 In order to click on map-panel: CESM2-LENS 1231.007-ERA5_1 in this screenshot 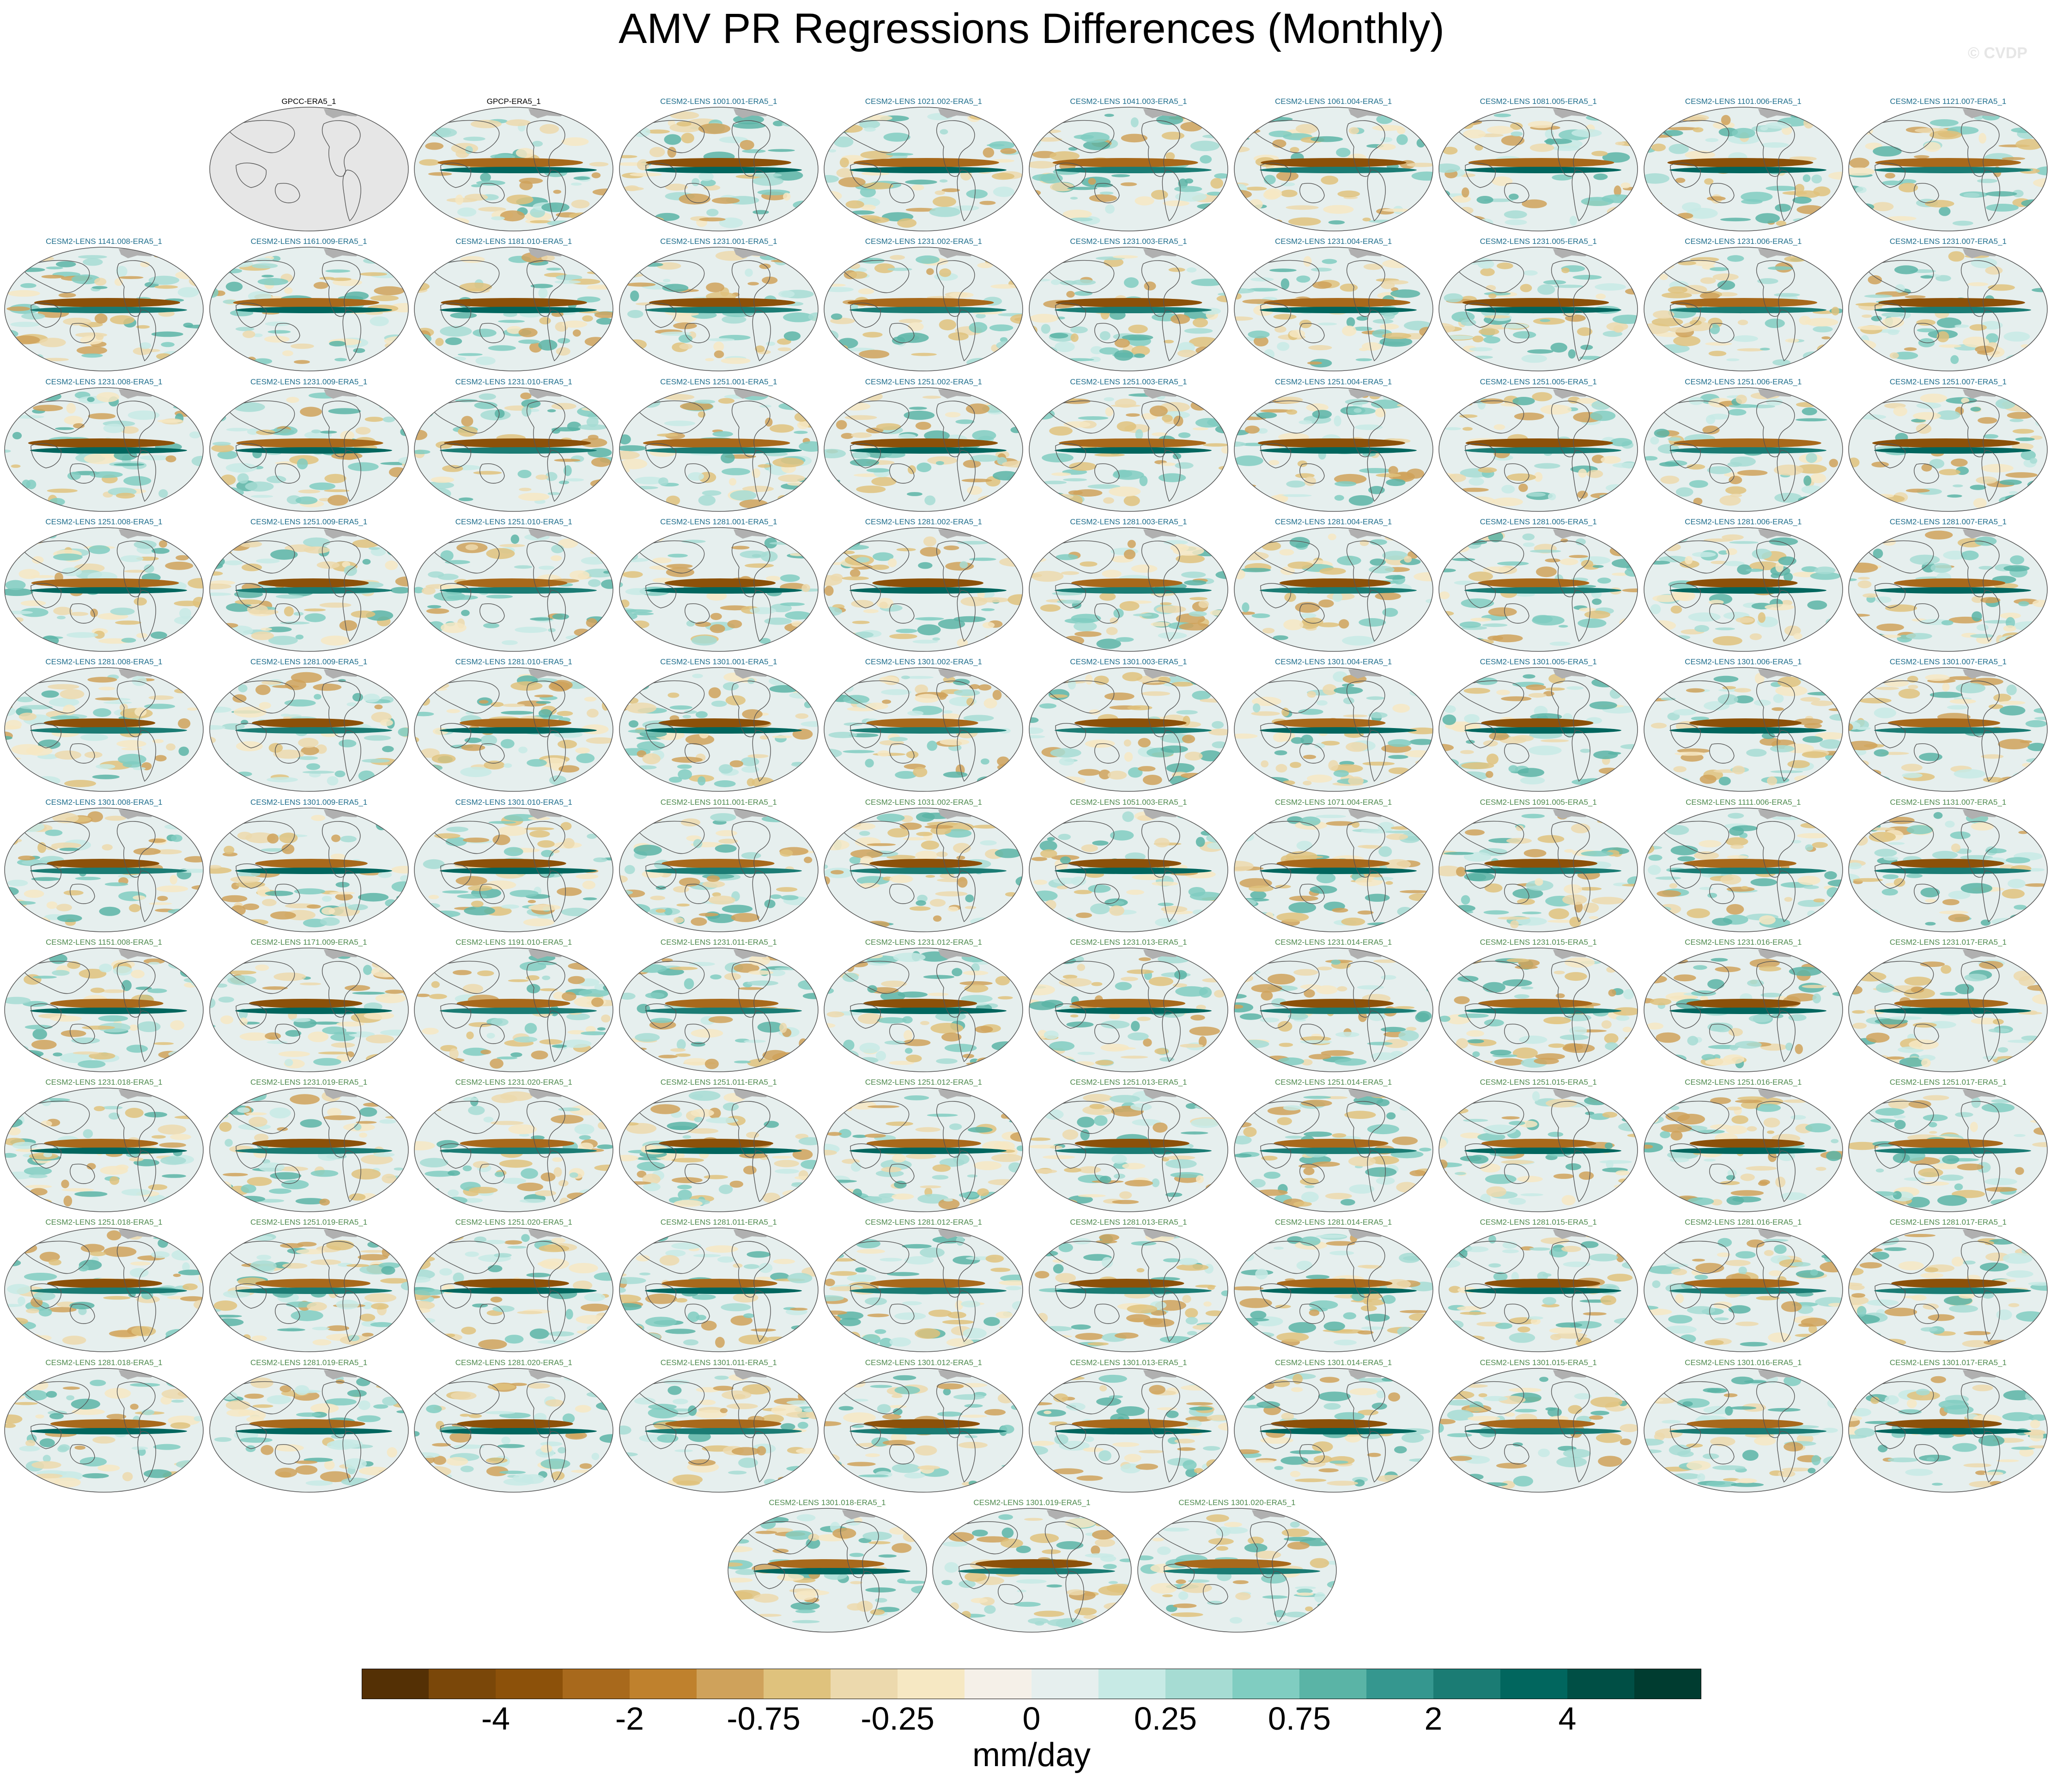, I will do `click(1948, 306)`.